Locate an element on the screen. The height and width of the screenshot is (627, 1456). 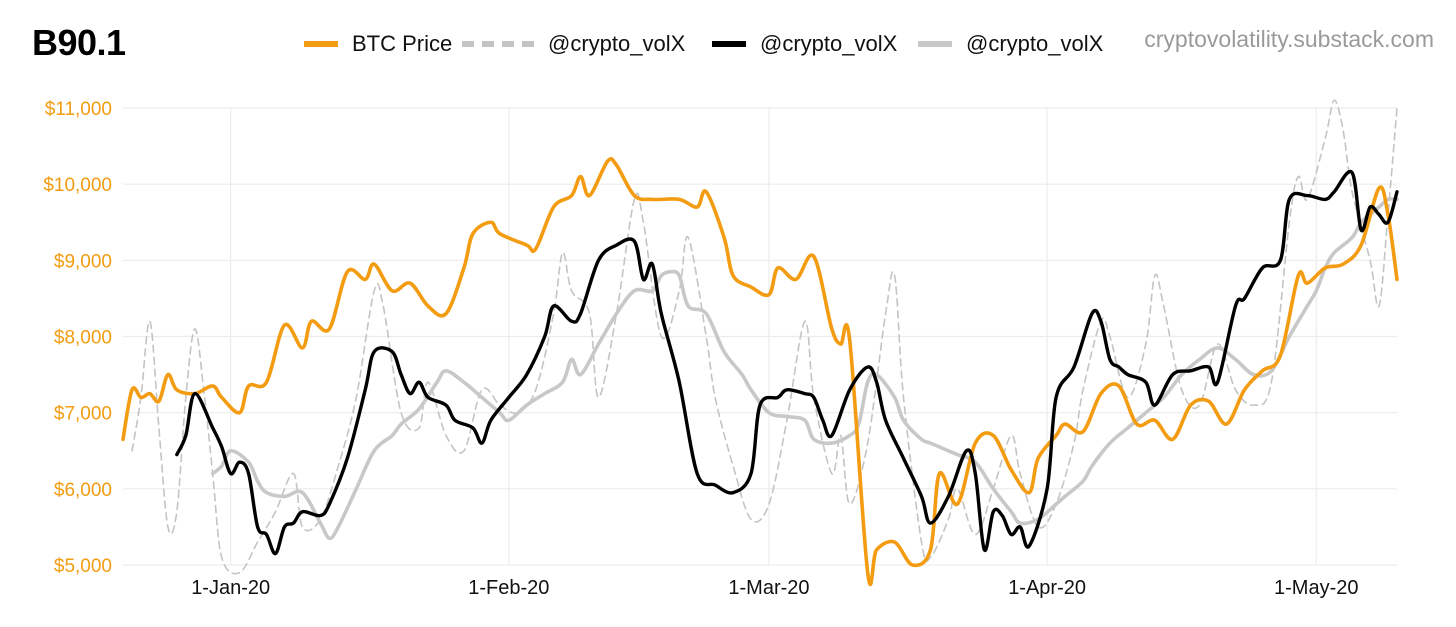
y-tick-label: $5,000 is located at coordinates (83, 566).